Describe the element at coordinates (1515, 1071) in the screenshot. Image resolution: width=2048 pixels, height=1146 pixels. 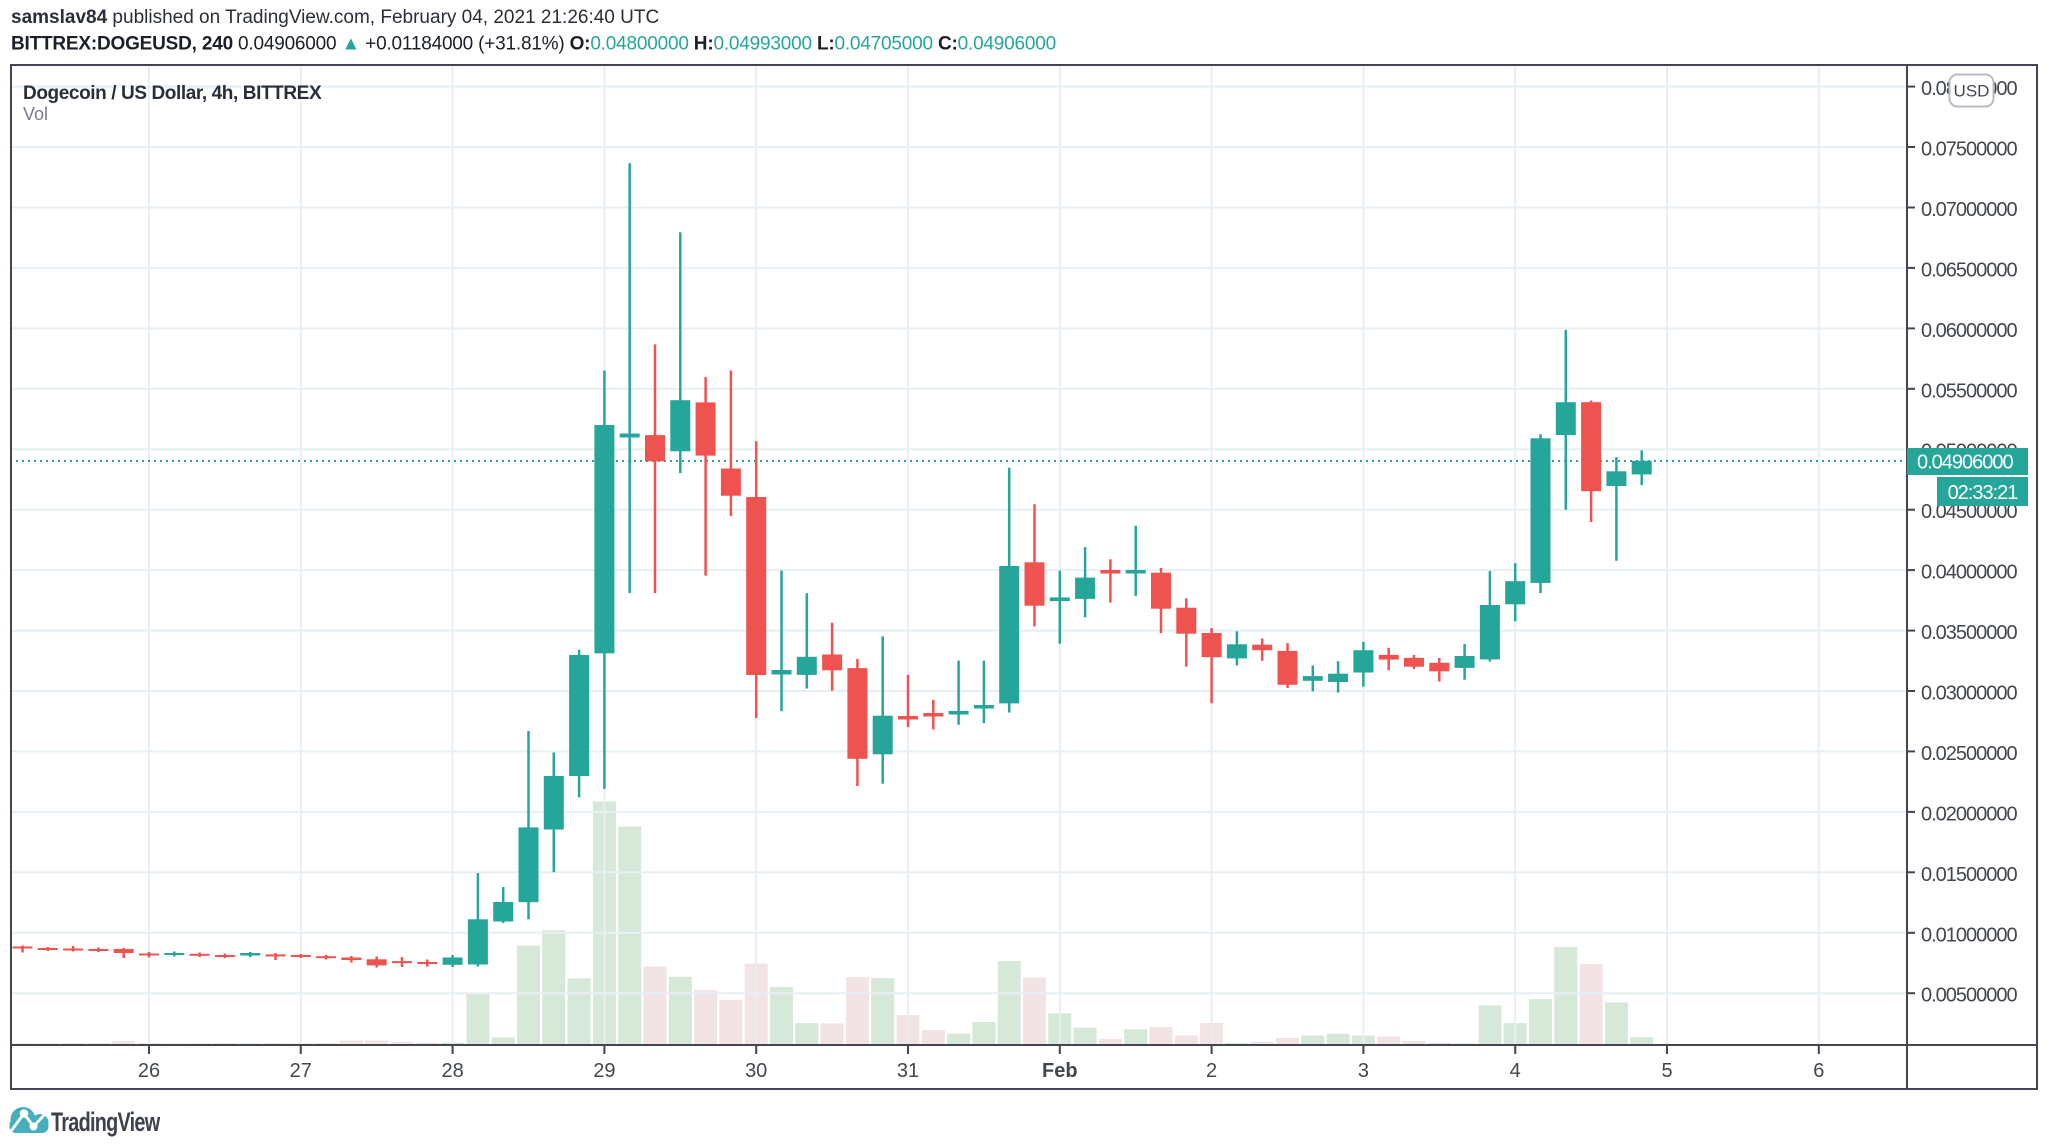
I see `svg-text: 4` at that location.